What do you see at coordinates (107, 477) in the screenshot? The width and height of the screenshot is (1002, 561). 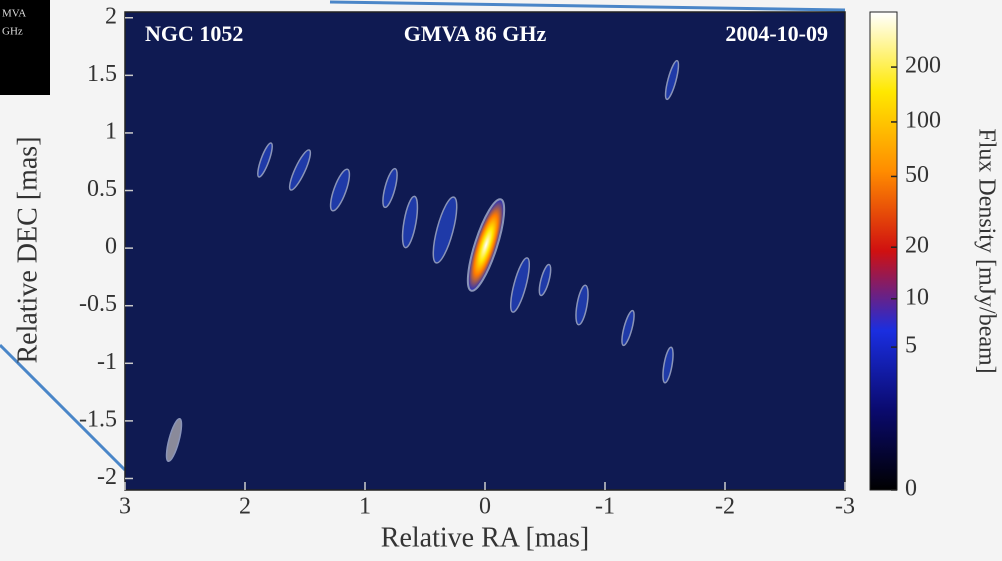 I see `y-tick-label: -2` at bounding box center [107, 477].